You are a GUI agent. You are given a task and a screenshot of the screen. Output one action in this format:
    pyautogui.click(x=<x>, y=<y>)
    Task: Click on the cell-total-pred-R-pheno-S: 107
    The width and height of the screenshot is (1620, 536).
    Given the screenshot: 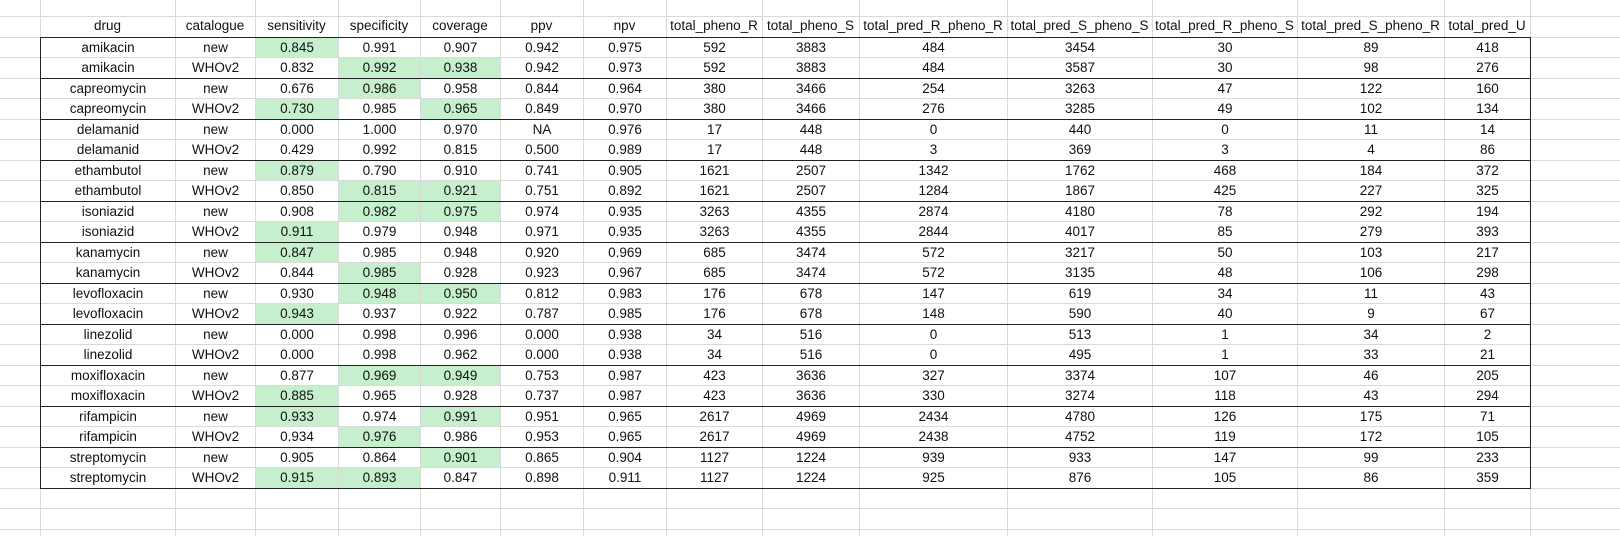 What is the action you would take?
    pyautogui.click(x=1225, y=375)
    